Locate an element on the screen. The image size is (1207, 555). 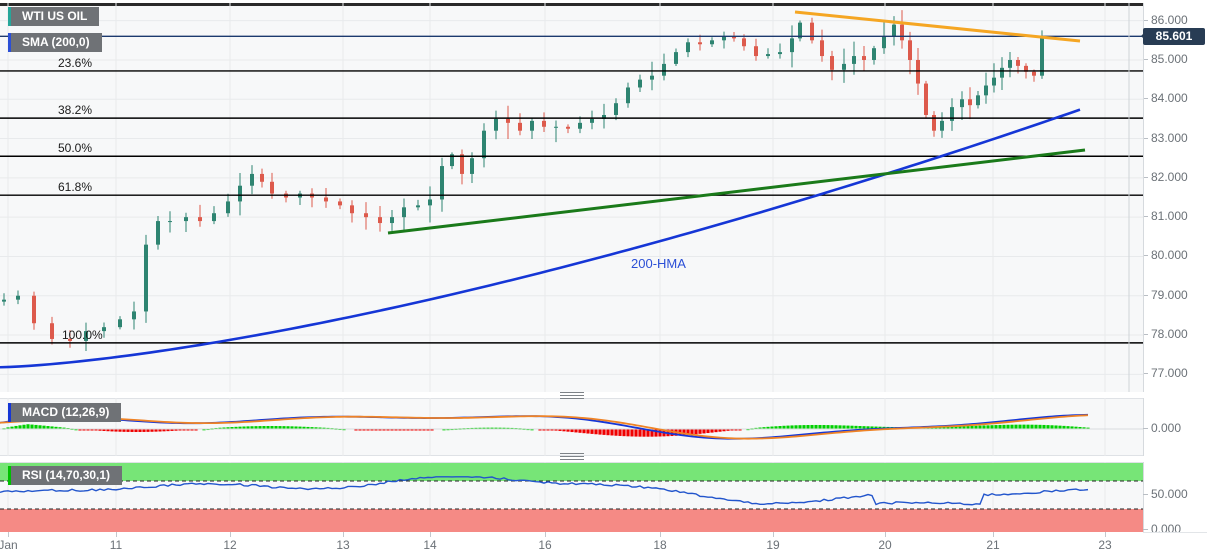
macd-signal-line is located at coordinates (544, 427).